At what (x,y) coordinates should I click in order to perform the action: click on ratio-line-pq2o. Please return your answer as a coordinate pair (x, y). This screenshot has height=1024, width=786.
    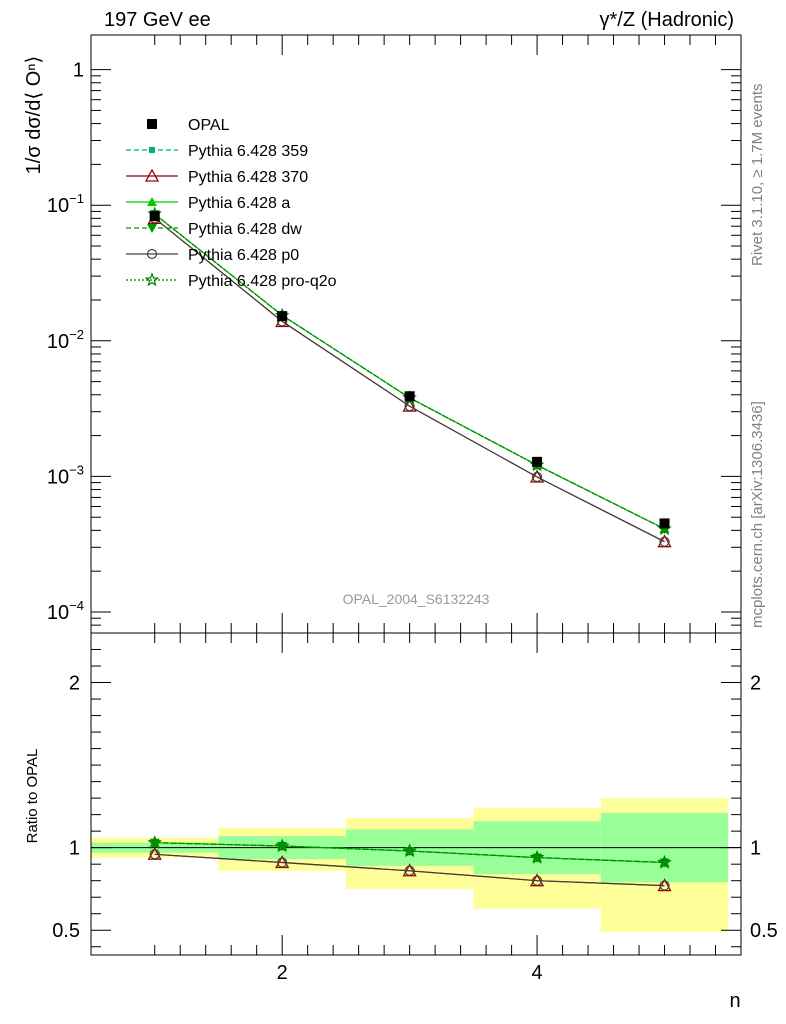
    Looking at the image, I should click on (409, 853).